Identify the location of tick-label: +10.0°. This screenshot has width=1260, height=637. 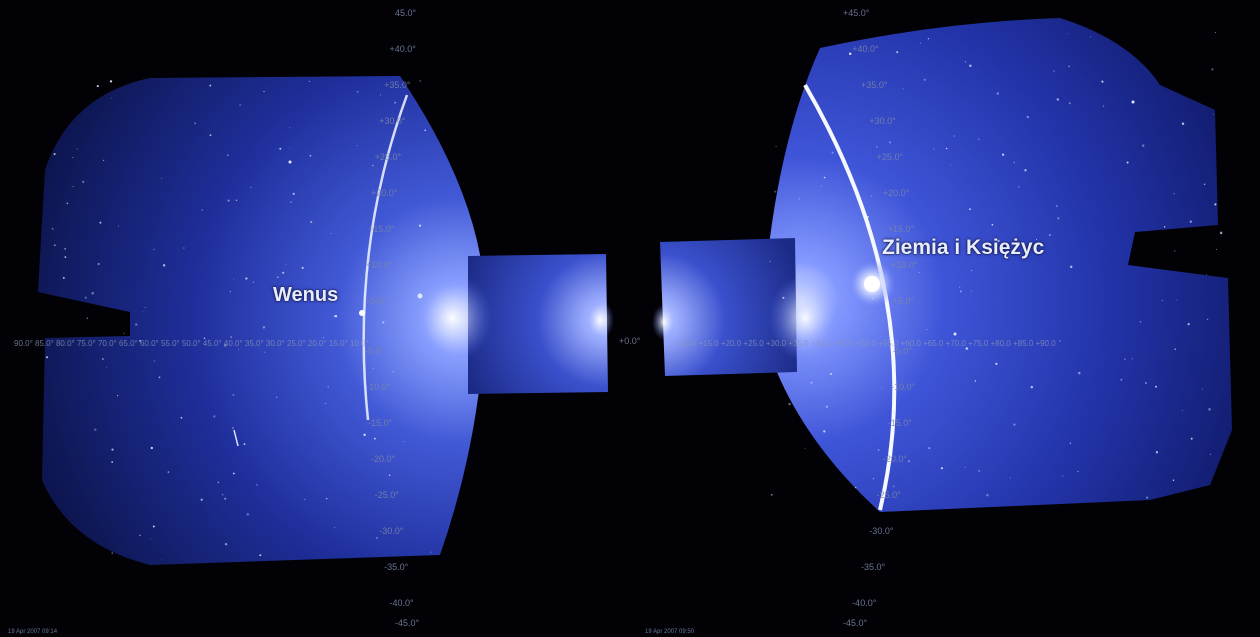
(379, 265).